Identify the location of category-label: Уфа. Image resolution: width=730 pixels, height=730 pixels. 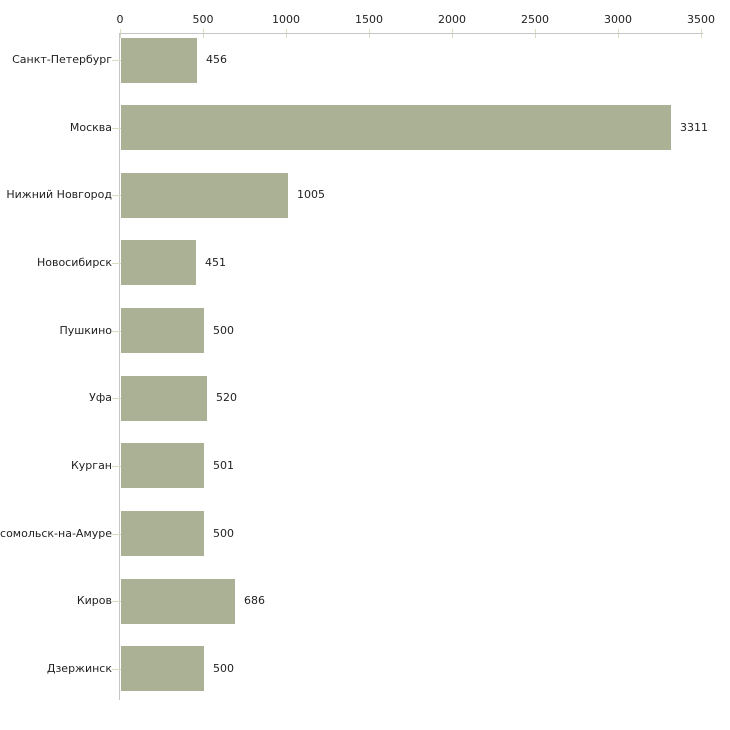
(100, 397).